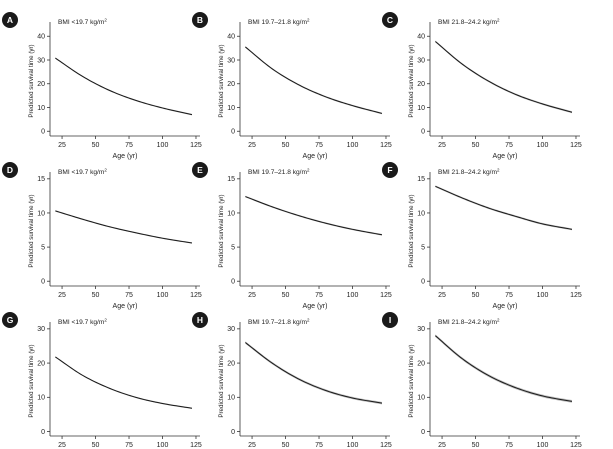 This screenshot has height=449, width=613. I want to click on panel-badge-label: D, so click(10, 170).